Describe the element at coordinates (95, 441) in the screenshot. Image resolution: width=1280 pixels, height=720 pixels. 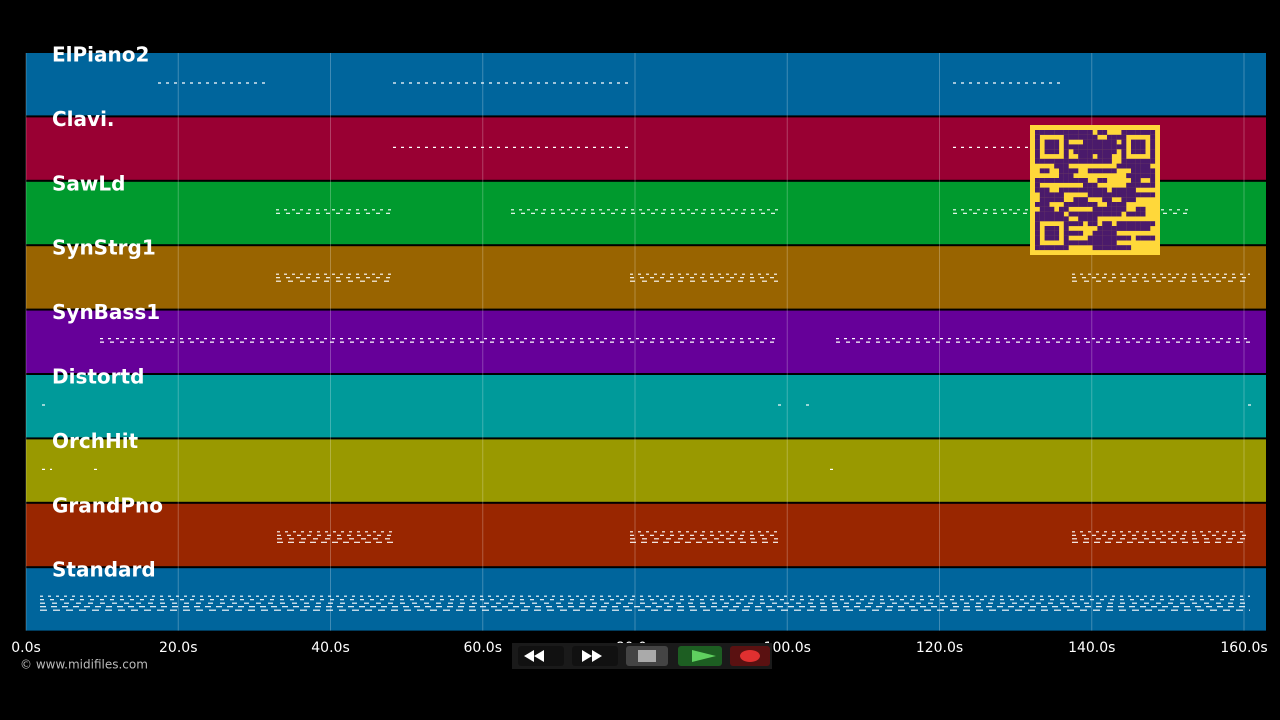
I see `track-name: OrchHit` at that location.